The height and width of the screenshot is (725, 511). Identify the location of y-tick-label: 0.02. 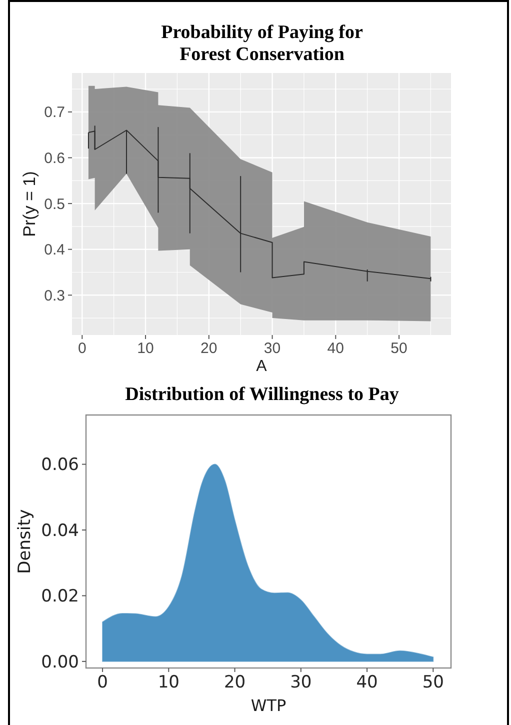
(60, 596).